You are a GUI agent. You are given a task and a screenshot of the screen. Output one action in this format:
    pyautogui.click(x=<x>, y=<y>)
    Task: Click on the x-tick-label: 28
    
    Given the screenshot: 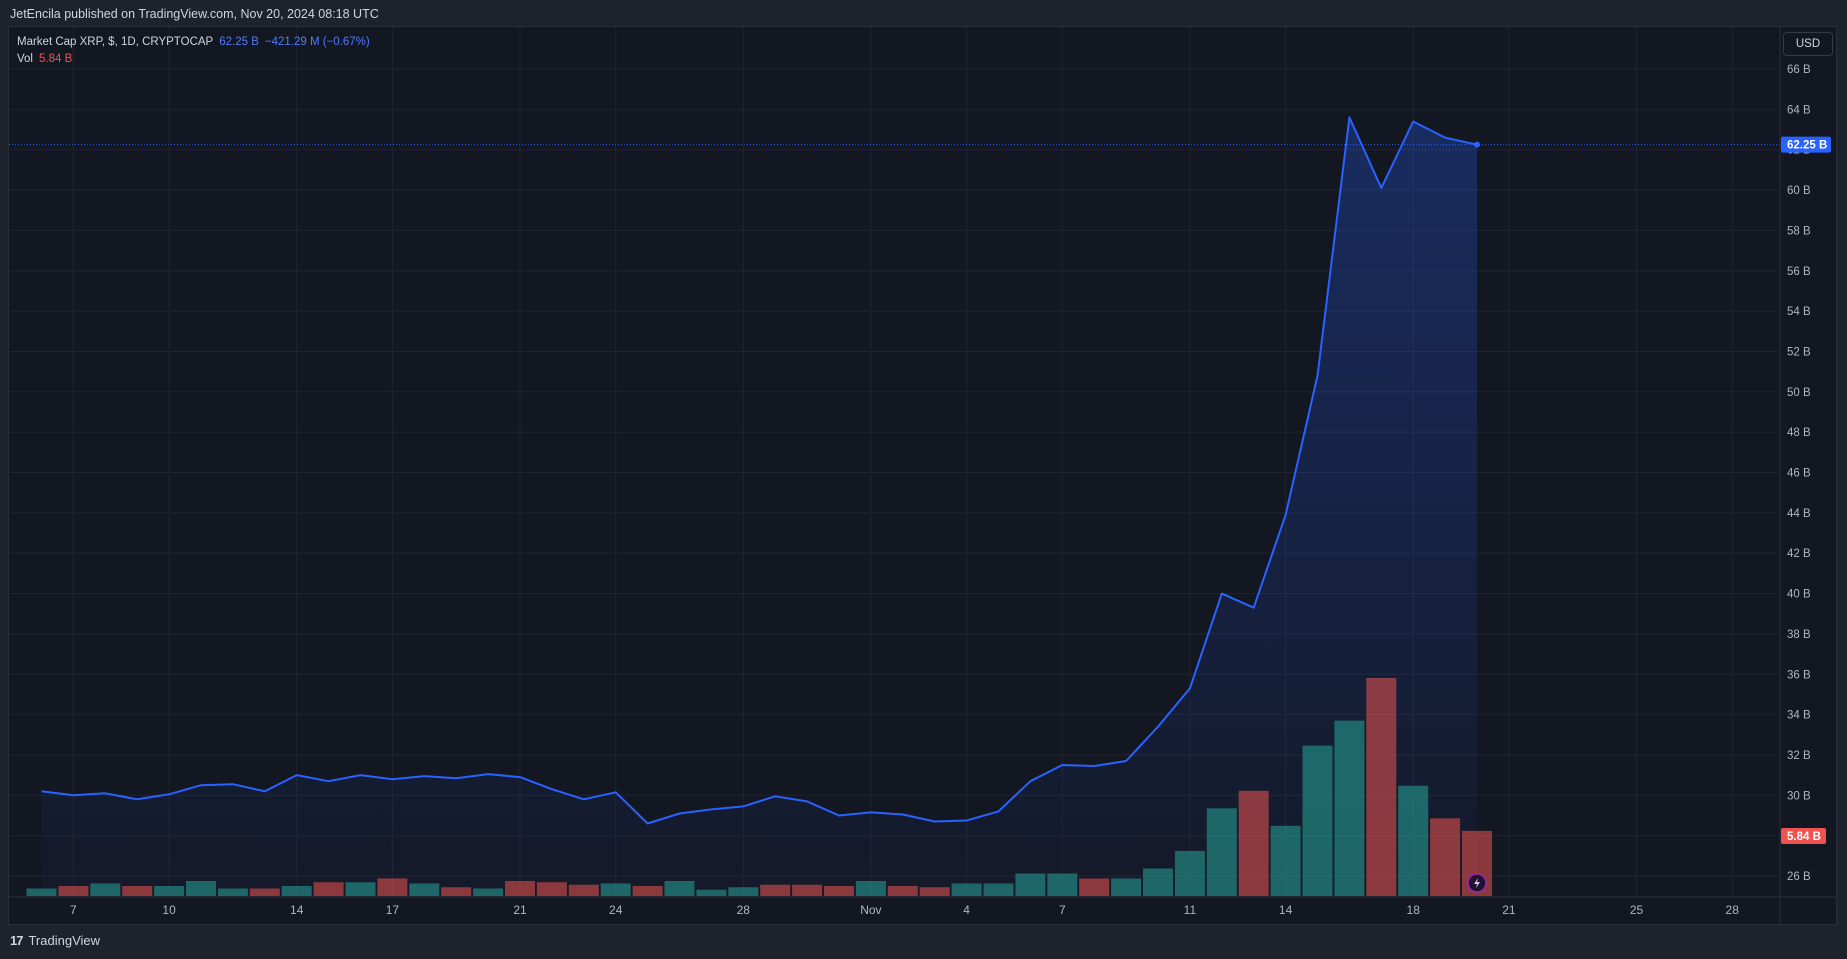 What is the action you would take?
    pyautogui.click(x=1733, y=910)
    